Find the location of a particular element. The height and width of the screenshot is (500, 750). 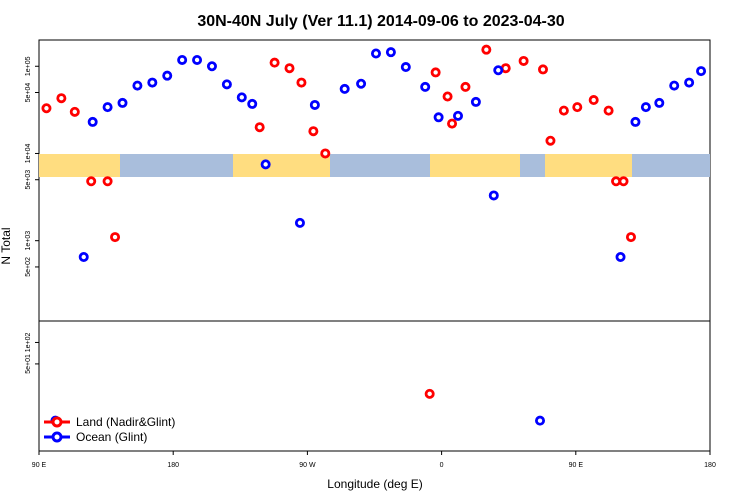

x-axis-ticks: 90 E 180 90 W 0 90 E 180 is located at coordinates (374, 460).